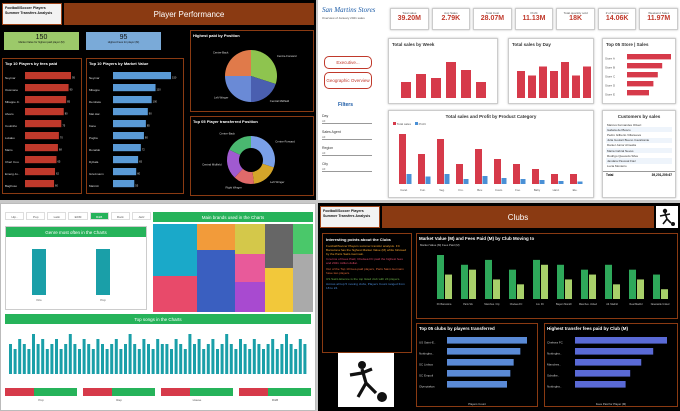  Describe the element at coordinates (443, 80) in the screenshot. I see `week-bar-chart` at that location.